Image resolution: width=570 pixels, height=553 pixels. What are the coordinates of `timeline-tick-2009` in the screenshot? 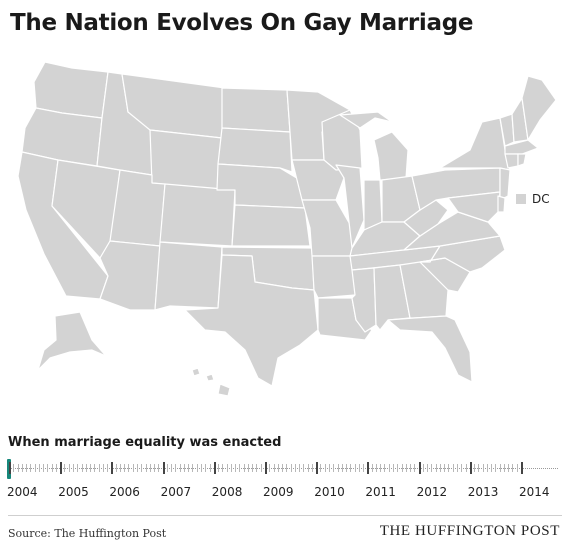 It's located at (266, 468).